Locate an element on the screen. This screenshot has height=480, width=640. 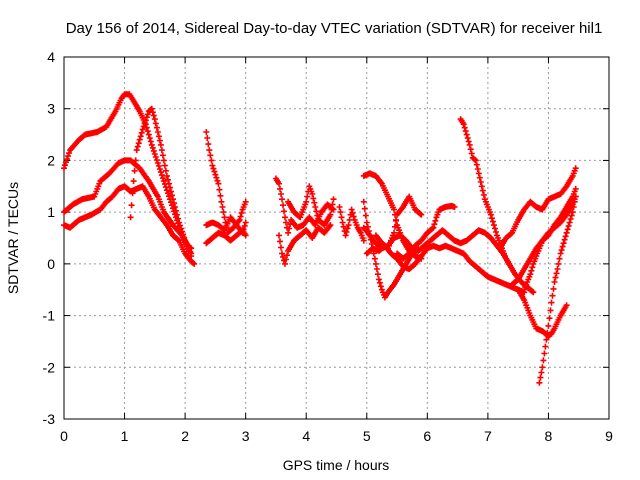
y-tick-label: 4 is located at coordinates (51, 57).